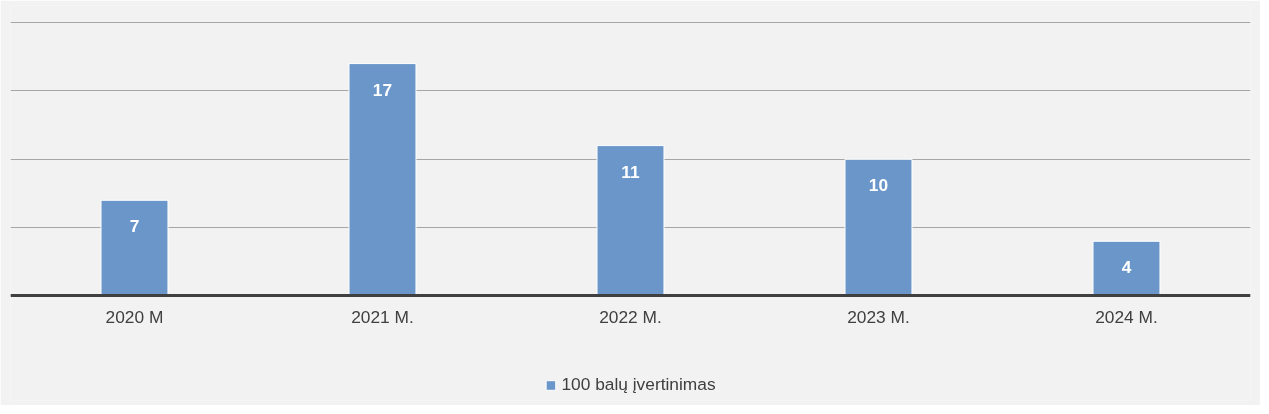 The height and width of the screenshot is (414, 1269). Describe the element at coordinates (638, 384) in the screenshot. I see `legend-label: 100 balų įvertinimas` at that location.